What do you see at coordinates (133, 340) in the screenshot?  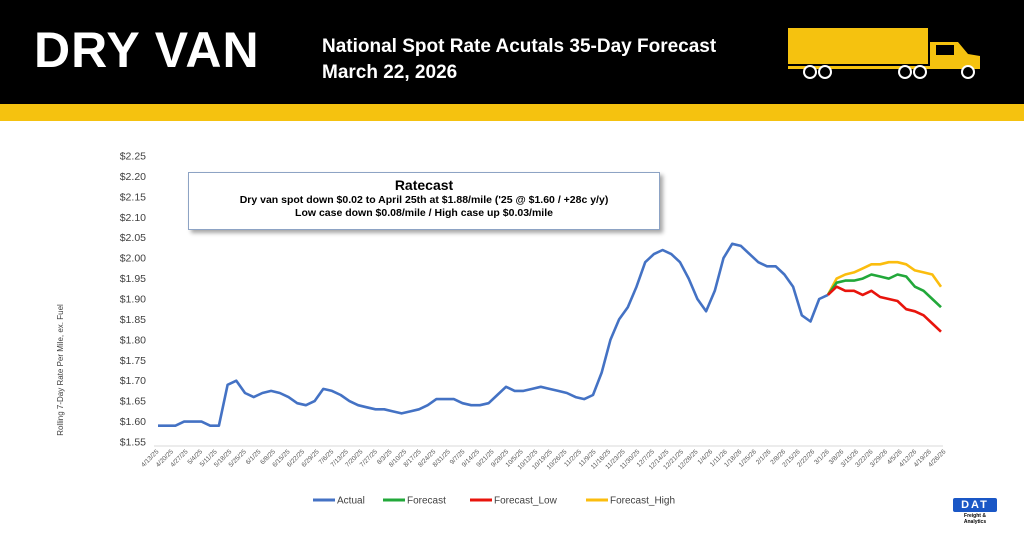 I see `y-tick-label: $1.80` at bounding box center [133, 340].